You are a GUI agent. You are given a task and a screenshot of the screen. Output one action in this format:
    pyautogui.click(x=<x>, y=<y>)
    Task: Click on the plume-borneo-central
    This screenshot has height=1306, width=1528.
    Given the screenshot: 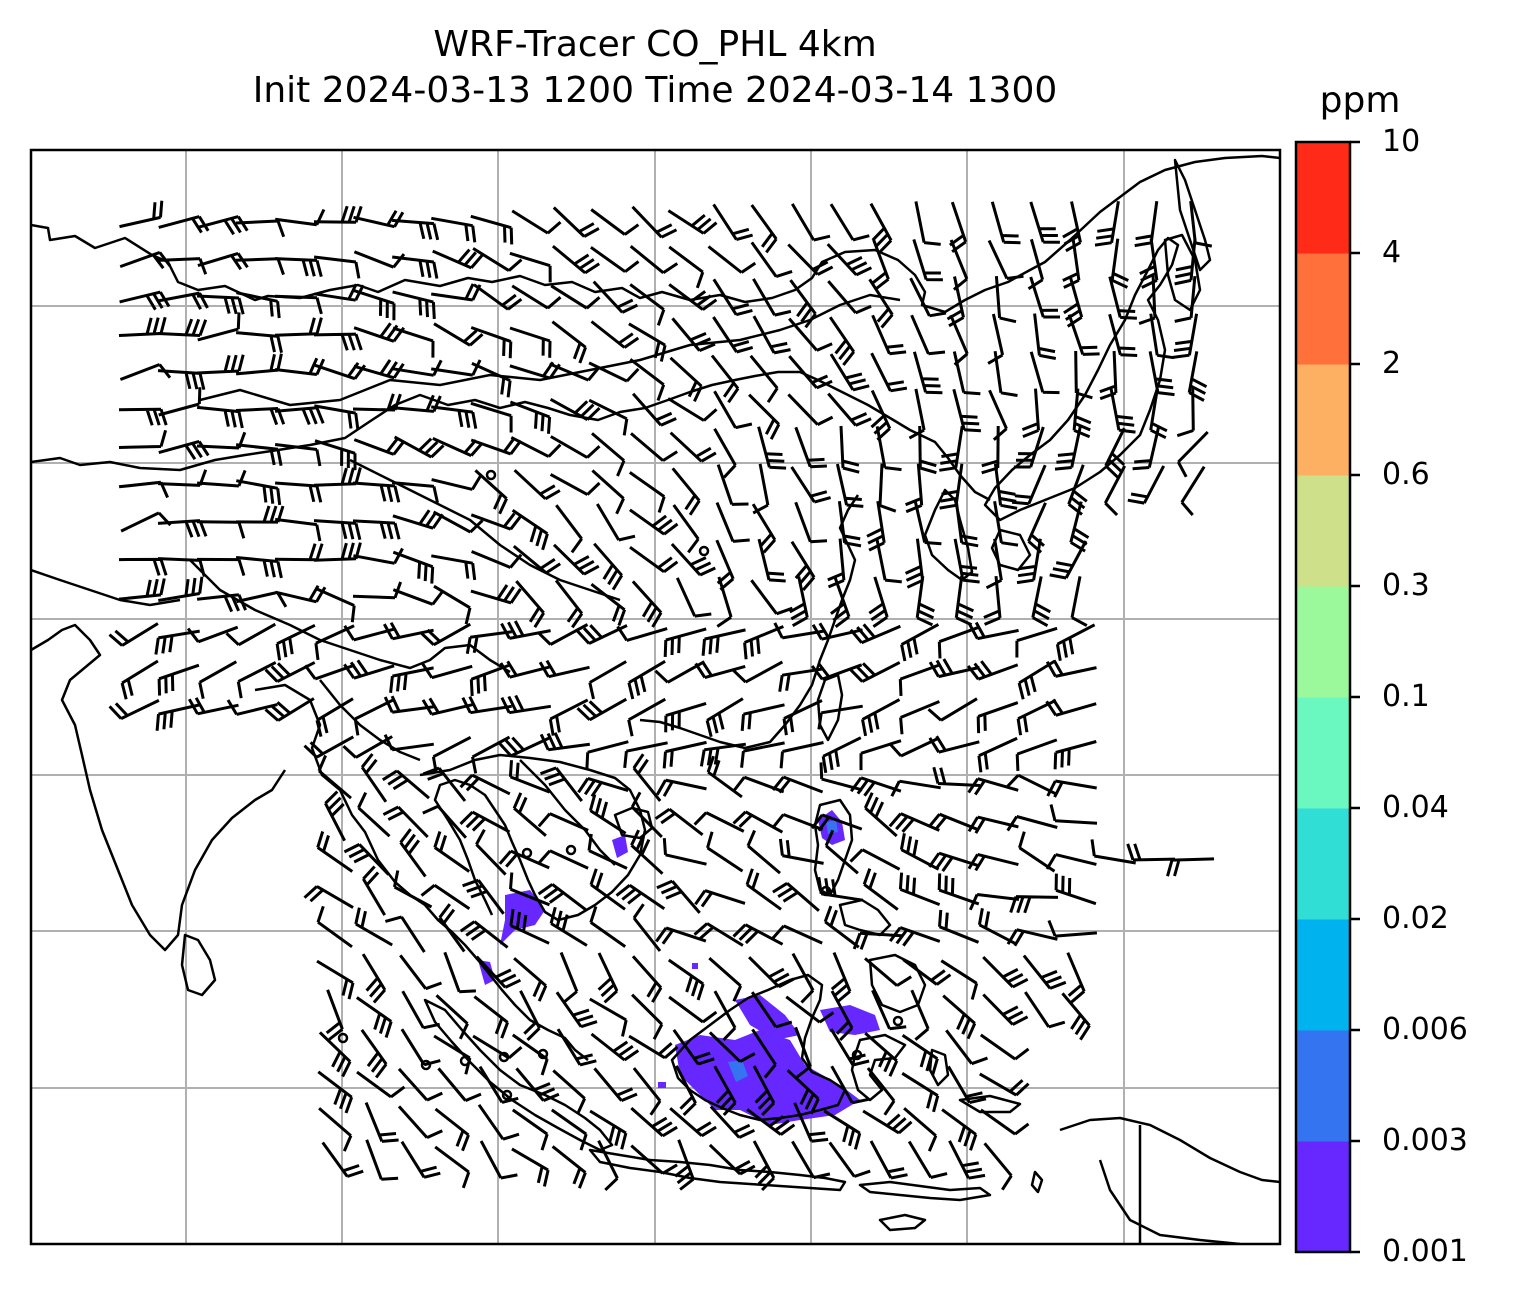 What is the action you would take?
    pyautogui.click(x=767, y=1017)
    